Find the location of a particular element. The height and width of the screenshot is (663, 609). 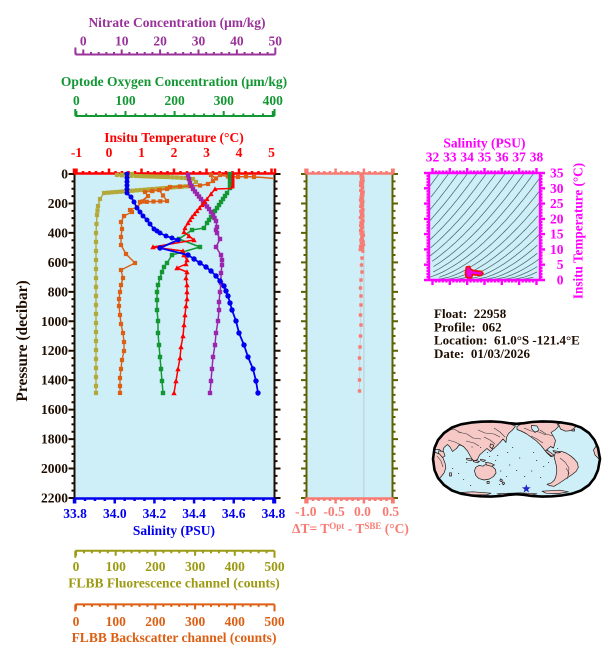

svg-text: 600 is located at coordinates (58, 262).